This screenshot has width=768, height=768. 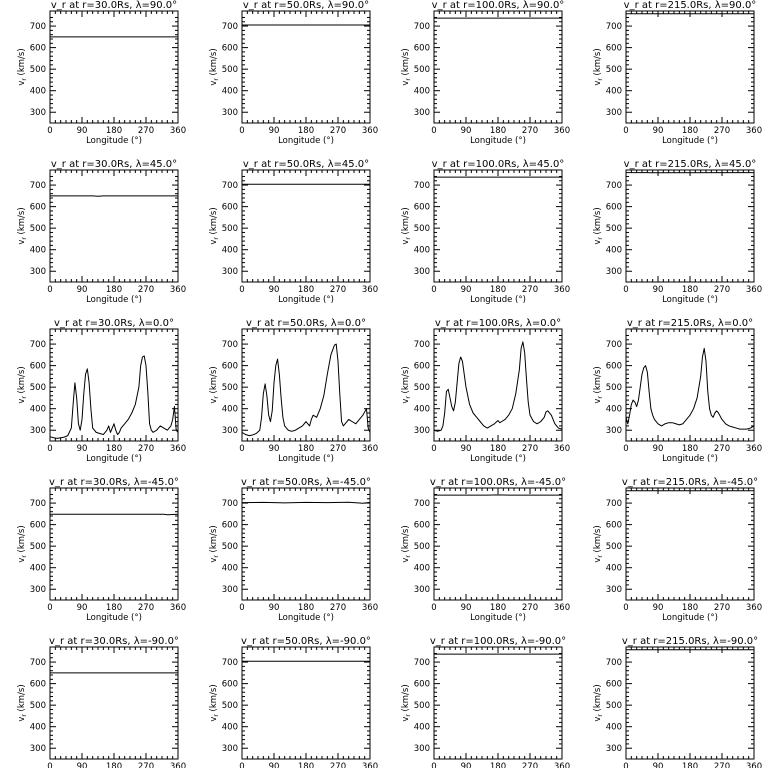 I want to click on subplot-title: v_r at r=100.0Rs, λ=0.0°, so click(x=498, y=323).